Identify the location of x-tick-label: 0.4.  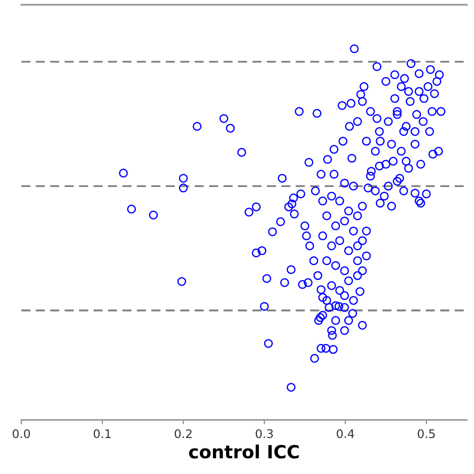
(345, 433).